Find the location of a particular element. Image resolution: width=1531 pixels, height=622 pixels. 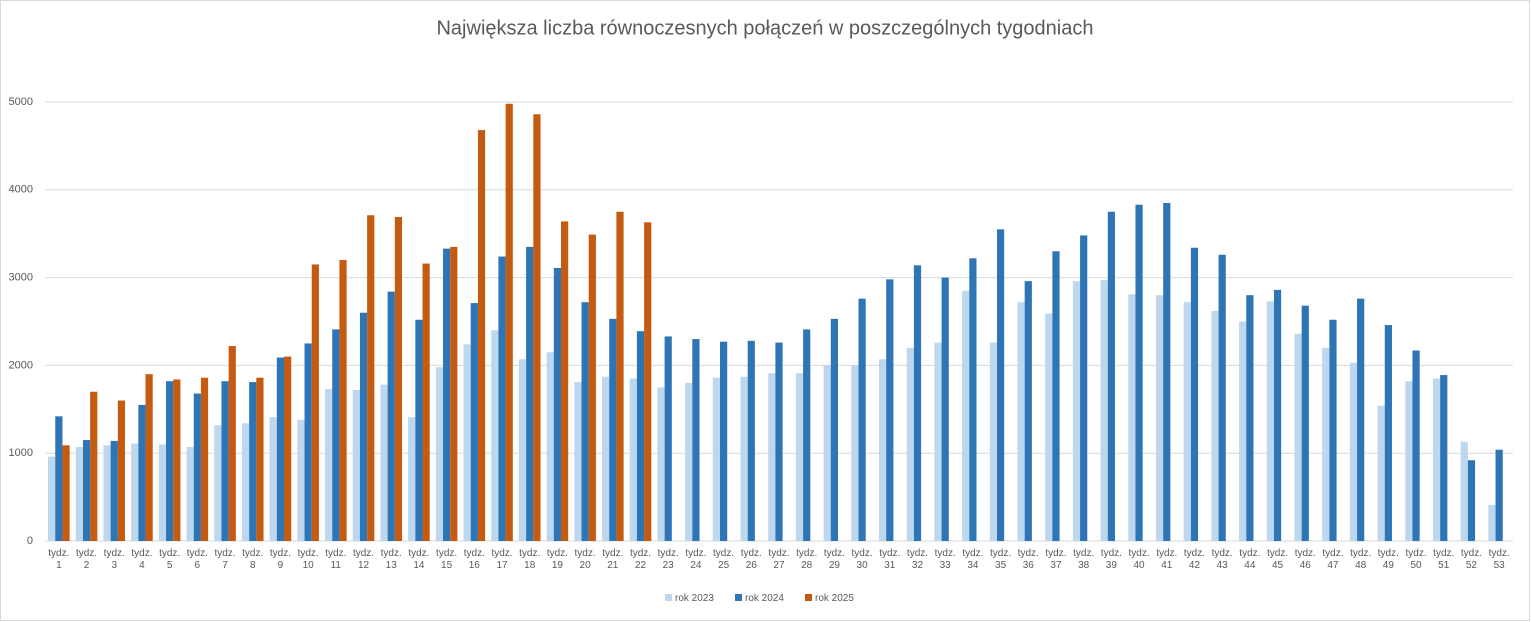

x-tick-label: tydz. 32 is located at coordinates (917, 559).